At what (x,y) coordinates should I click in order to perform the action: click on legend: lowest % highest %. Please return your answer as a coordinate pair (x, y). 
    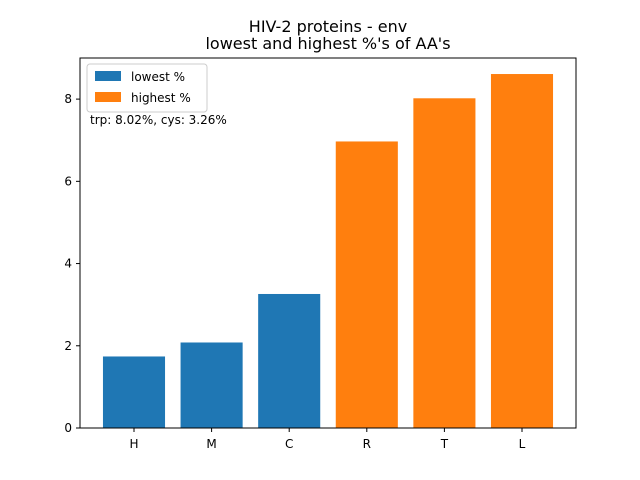
    Looking at the image, I should click on (147, 88).